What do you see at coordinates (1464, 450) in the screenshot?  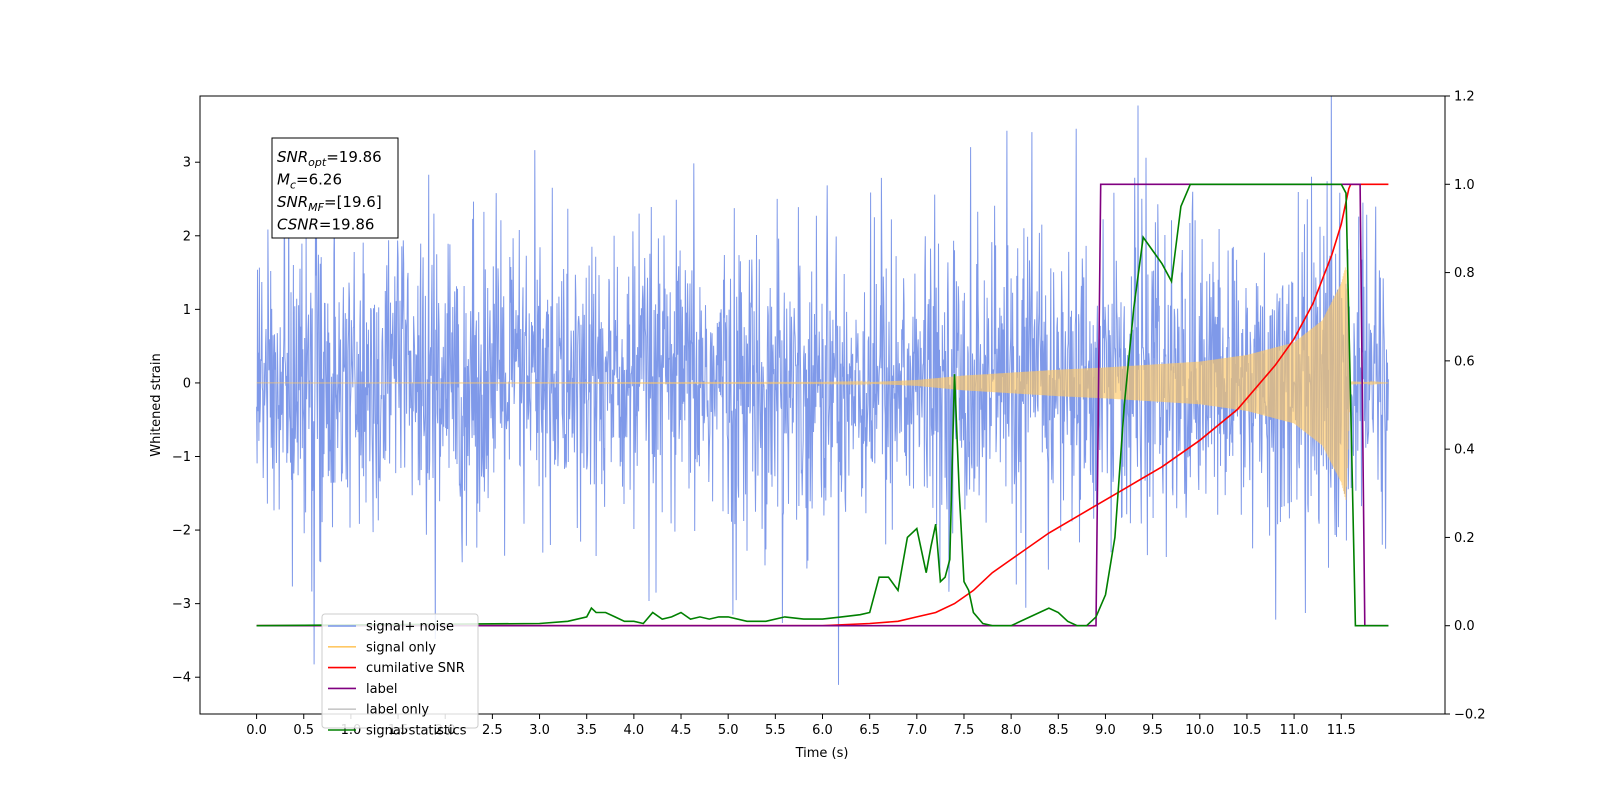 I see `y-right-tick-label: 0.4` at bounding box center [1464, 450].